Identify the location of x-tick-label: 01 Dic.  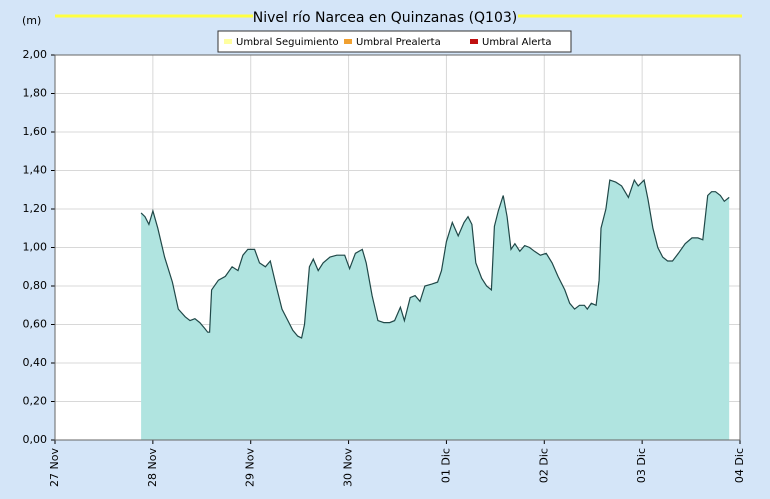
(445, 465).